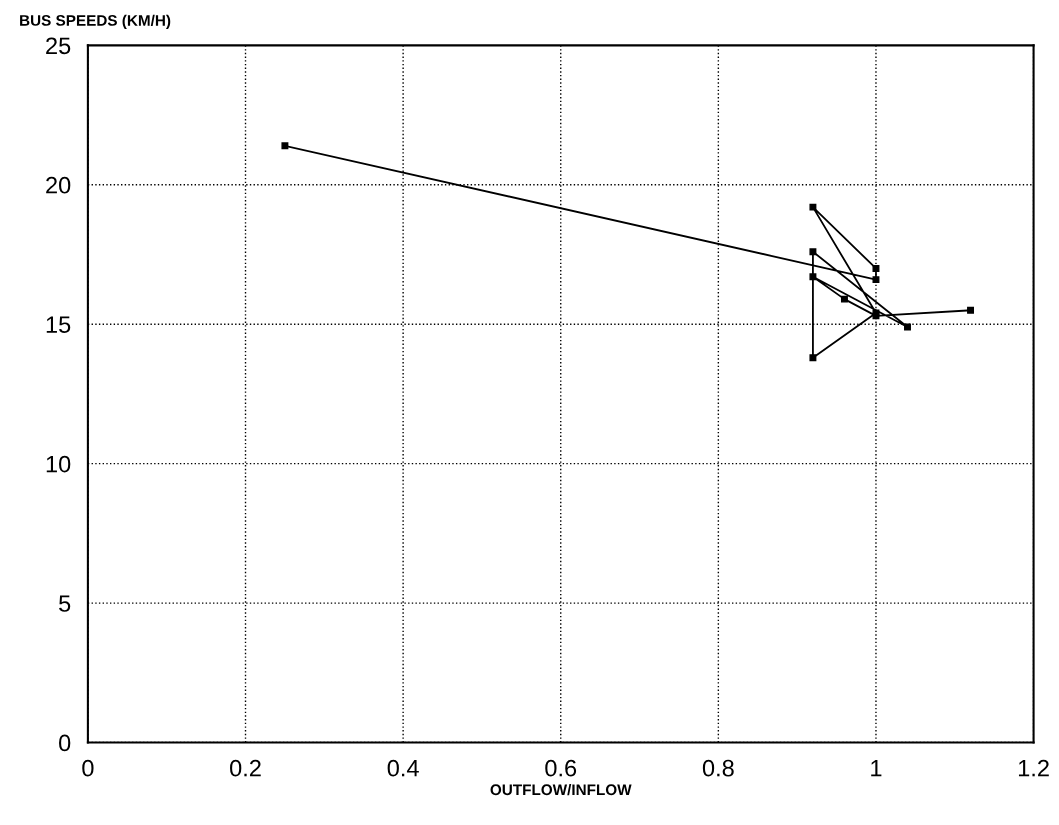 The width and height of the screenshot is (1059, 825). I want to click on x-tick-label: 0.2, so click(245, 768).